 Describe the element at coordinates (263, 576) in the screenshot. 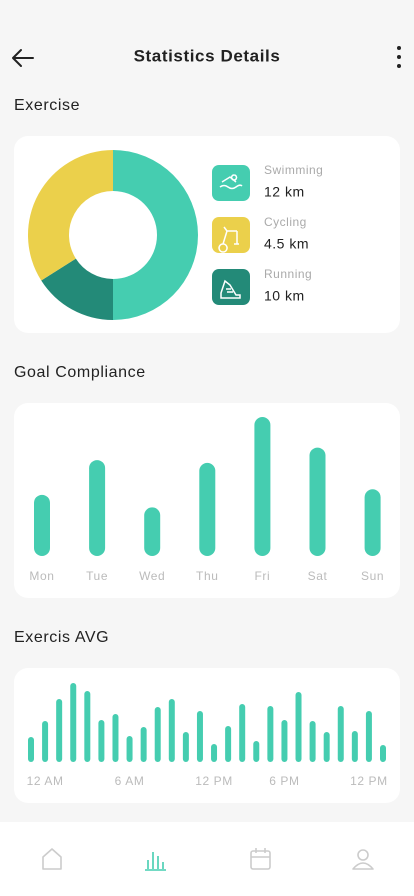

I see `x-tick-label: Fri` at that location.